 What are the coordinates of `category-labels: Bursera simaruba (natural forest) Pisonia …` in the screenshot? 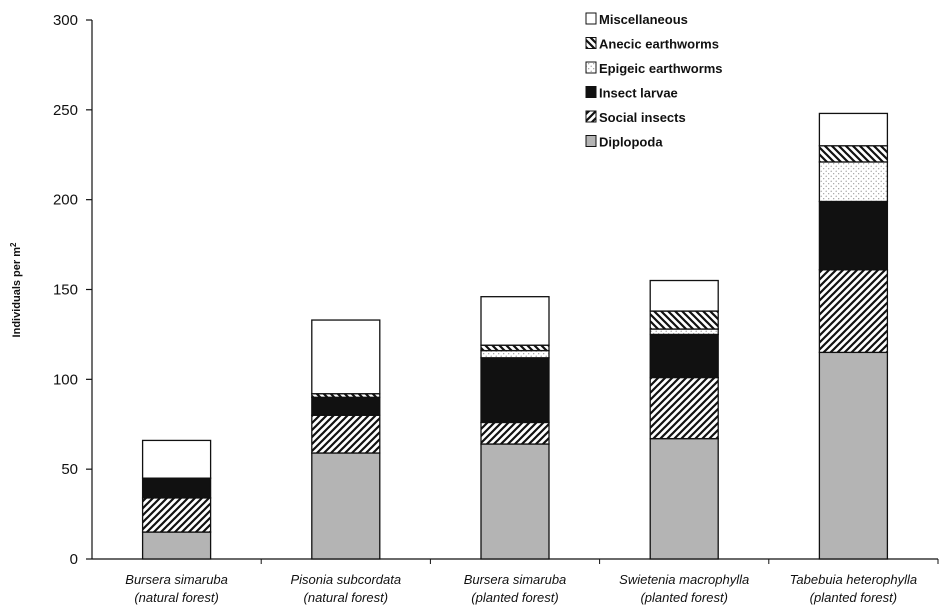 It's located at (521, 588).